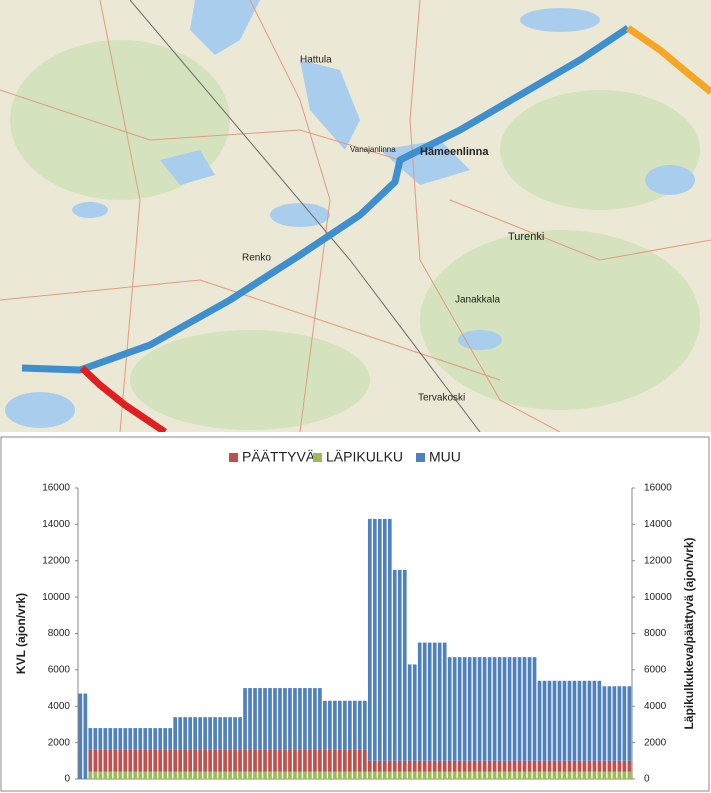  What do you see at coordinates (655, 742) in the screenshot?
I see `y2-tick-label: 2000` at bounding box center [655, 742].